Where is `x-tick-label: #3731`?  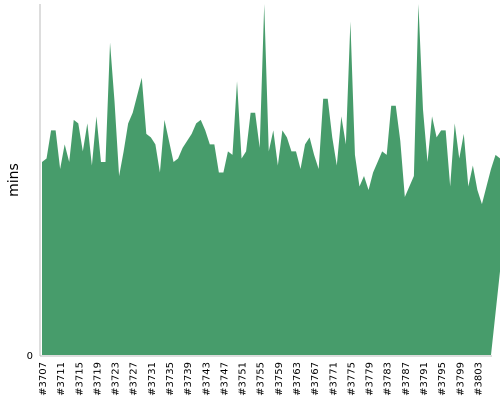 x-tick-label: #3731 is located at coordinates (152, 379).